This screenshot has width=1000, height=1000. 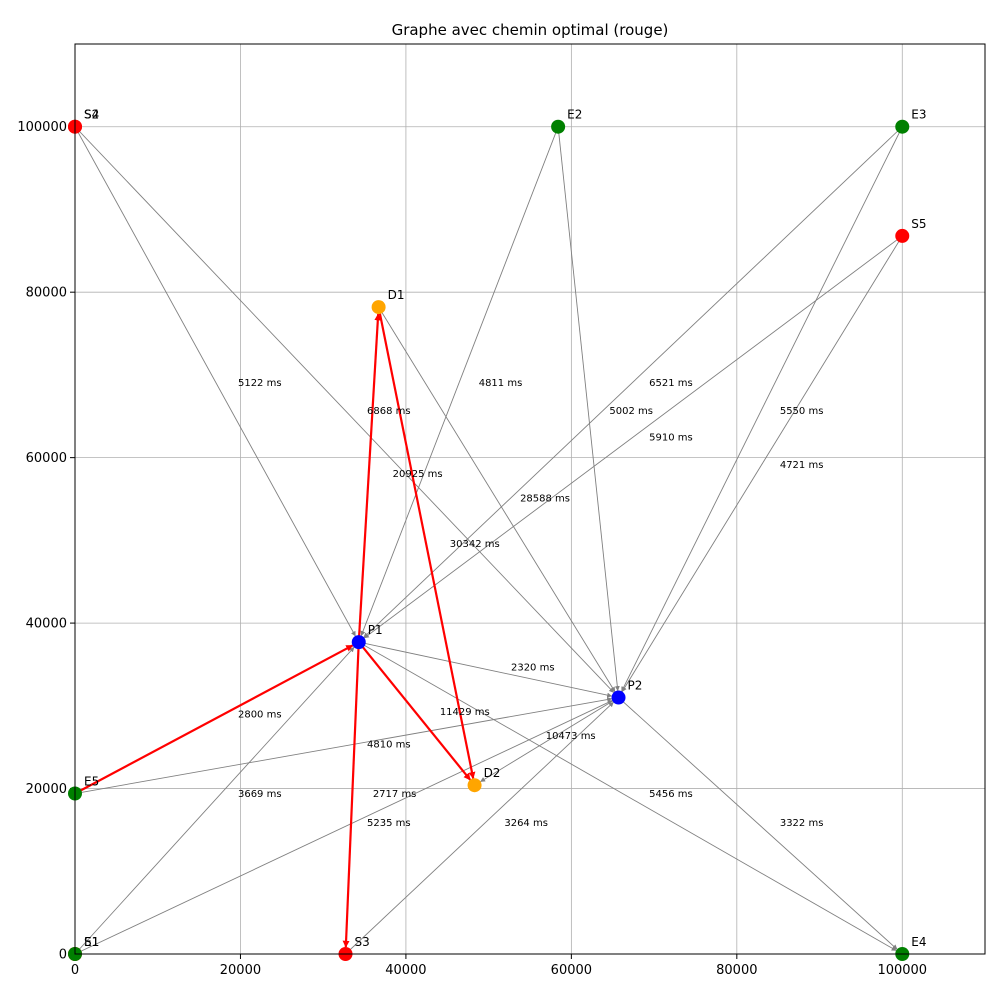 What do you see at coordinates (405, 970) in the screenshot?
I see `x-tick-label: 40000` at bounding box center [405, 970].